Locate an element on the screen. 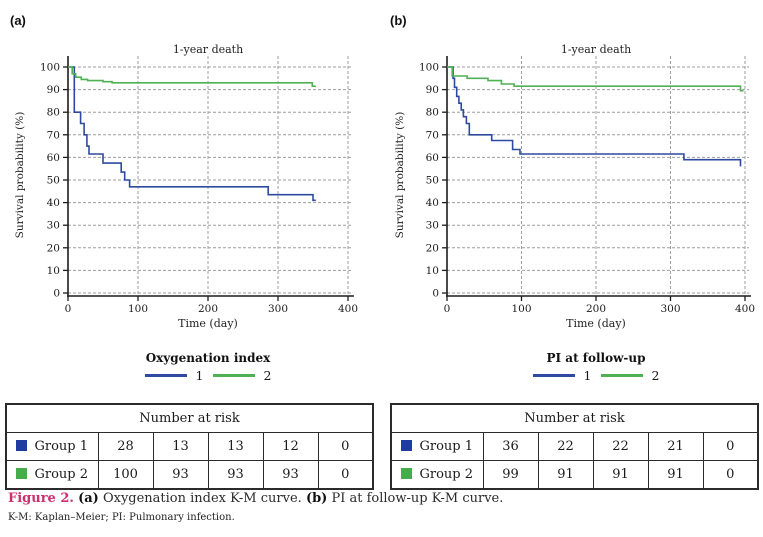 The width and height of the screenshot is (763, 537). risk-value: 100 is located at coordinates (125, 475).